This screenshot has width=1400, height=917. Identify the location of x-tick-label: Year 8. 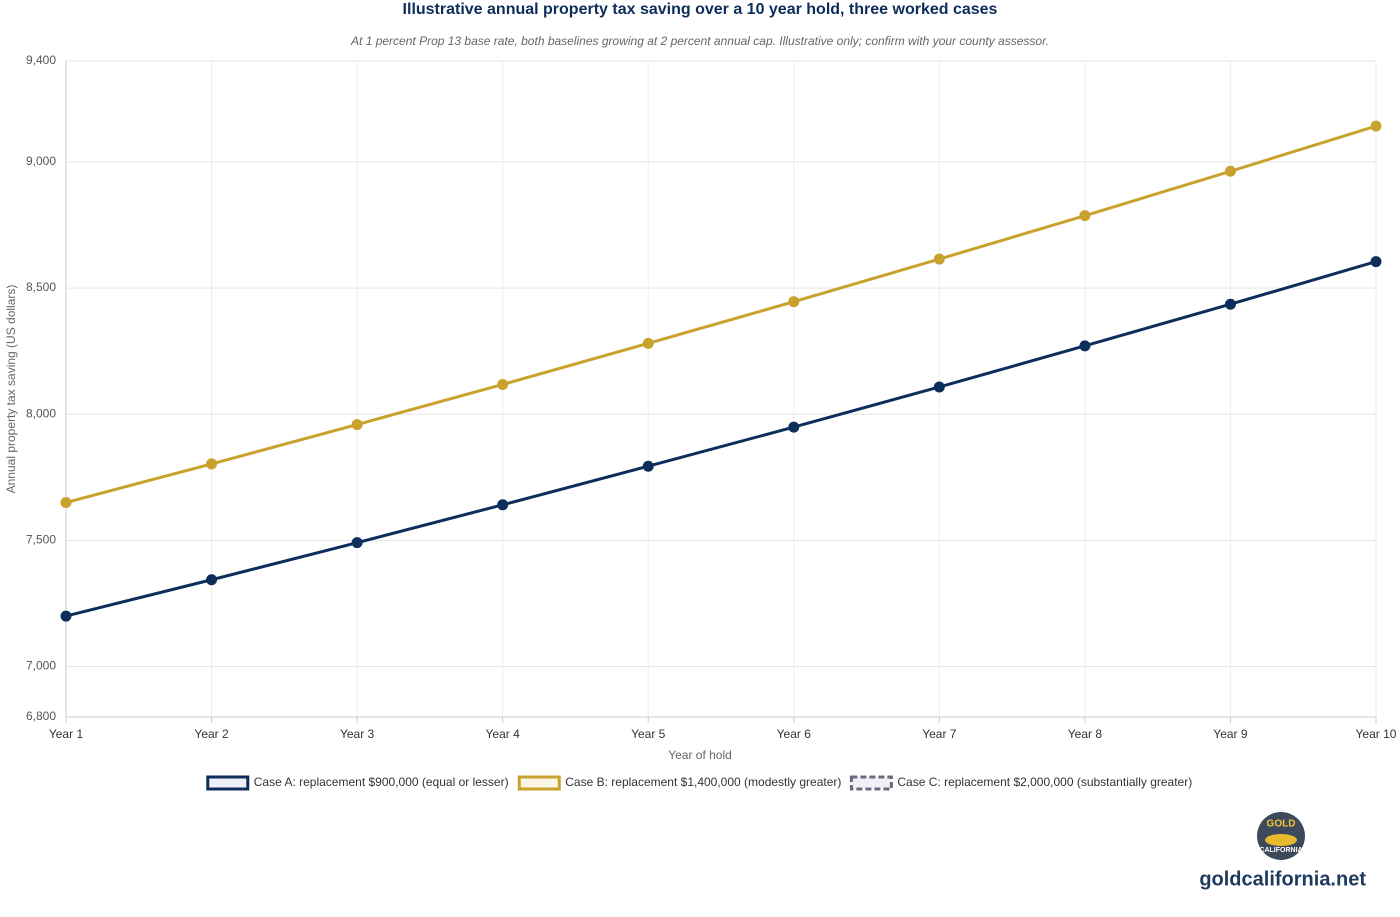
(1085, 734).